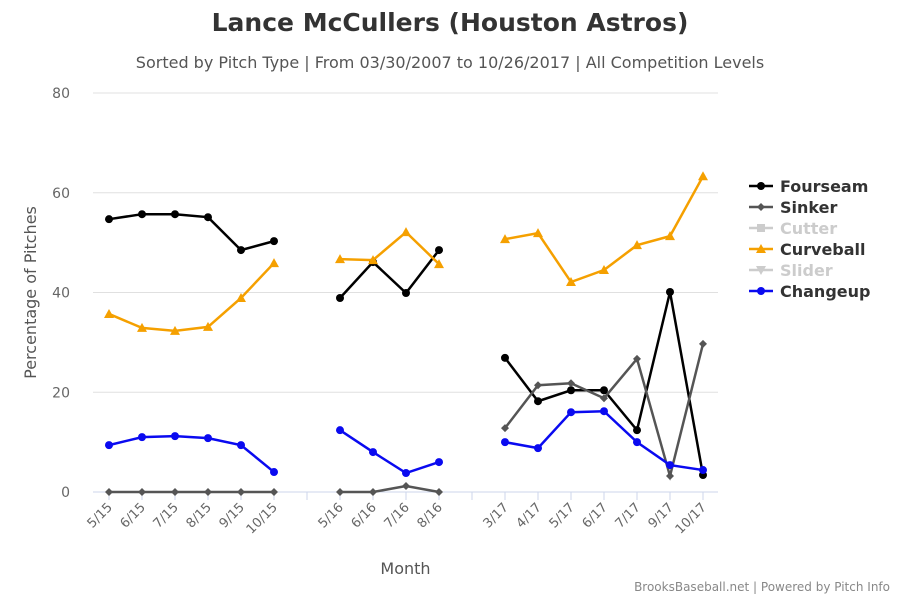 Image resolution: width=900 pixels, height=600 pixels. What do you see at coordinates (100, 515) in the screenshot?
I see `x-tick-label: 5/15` at bounding box center [100, 515].